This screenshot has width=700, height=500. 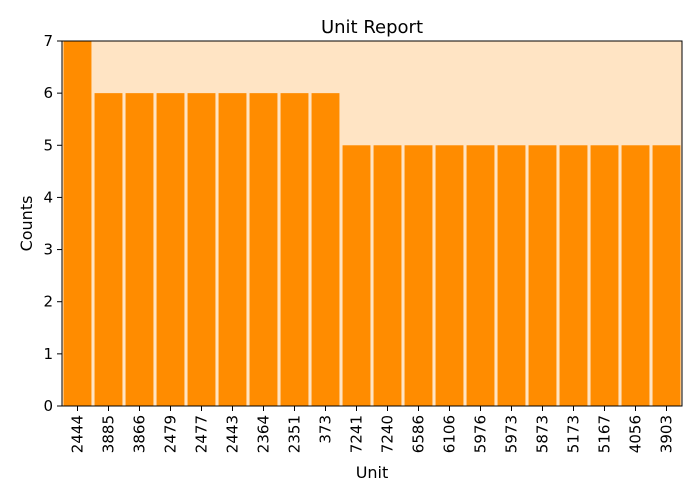 I want to click on y-tick-label: 3, so click(x=48, y=250).